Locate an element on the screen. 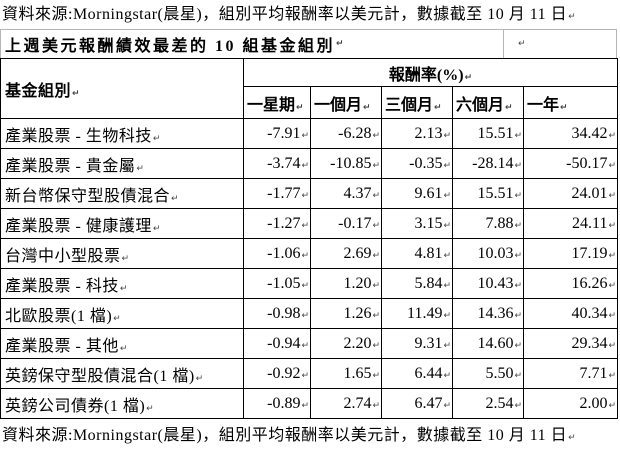  value-cell: 2.20↵ is located at coordinates (346, 343).